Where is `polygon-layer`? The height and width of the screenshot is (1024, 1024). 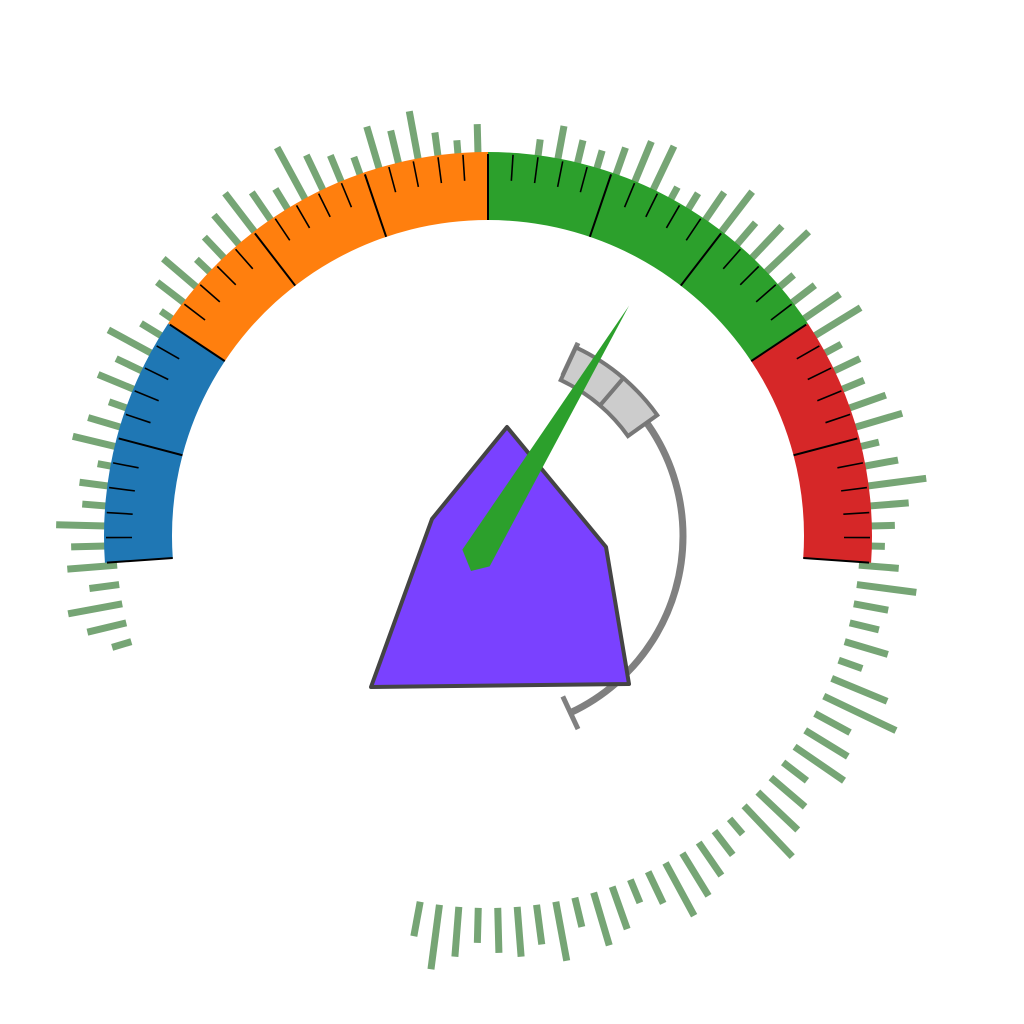
polygon-layer is located at coordinates (500, 557).